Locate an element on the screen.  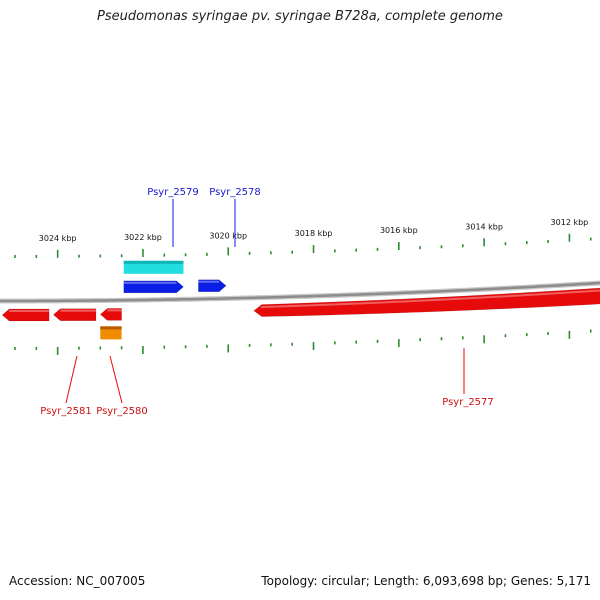
tick-label: 3020 kbp is located at coordinates (228, 235).